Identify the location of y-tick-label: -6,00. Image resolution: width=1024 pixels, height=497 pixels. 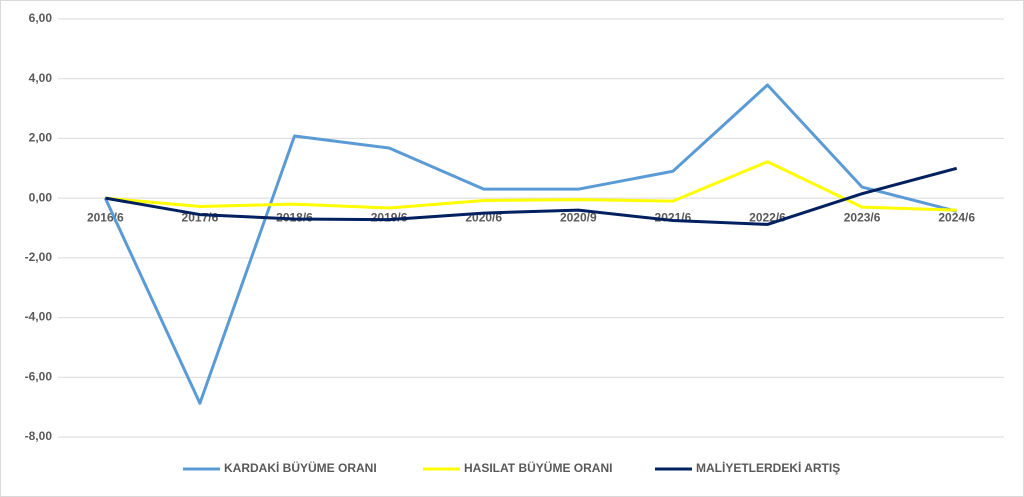
(39, 376).